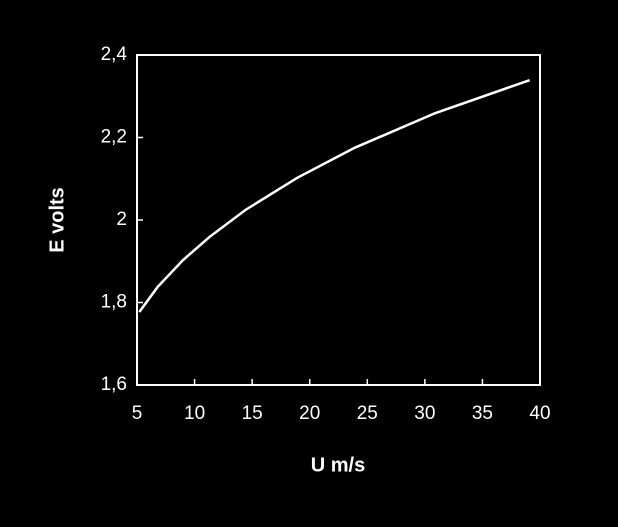 This screenshot has height=527, width=618. I want to click on x-tick-label: 40, so click(539, 413).